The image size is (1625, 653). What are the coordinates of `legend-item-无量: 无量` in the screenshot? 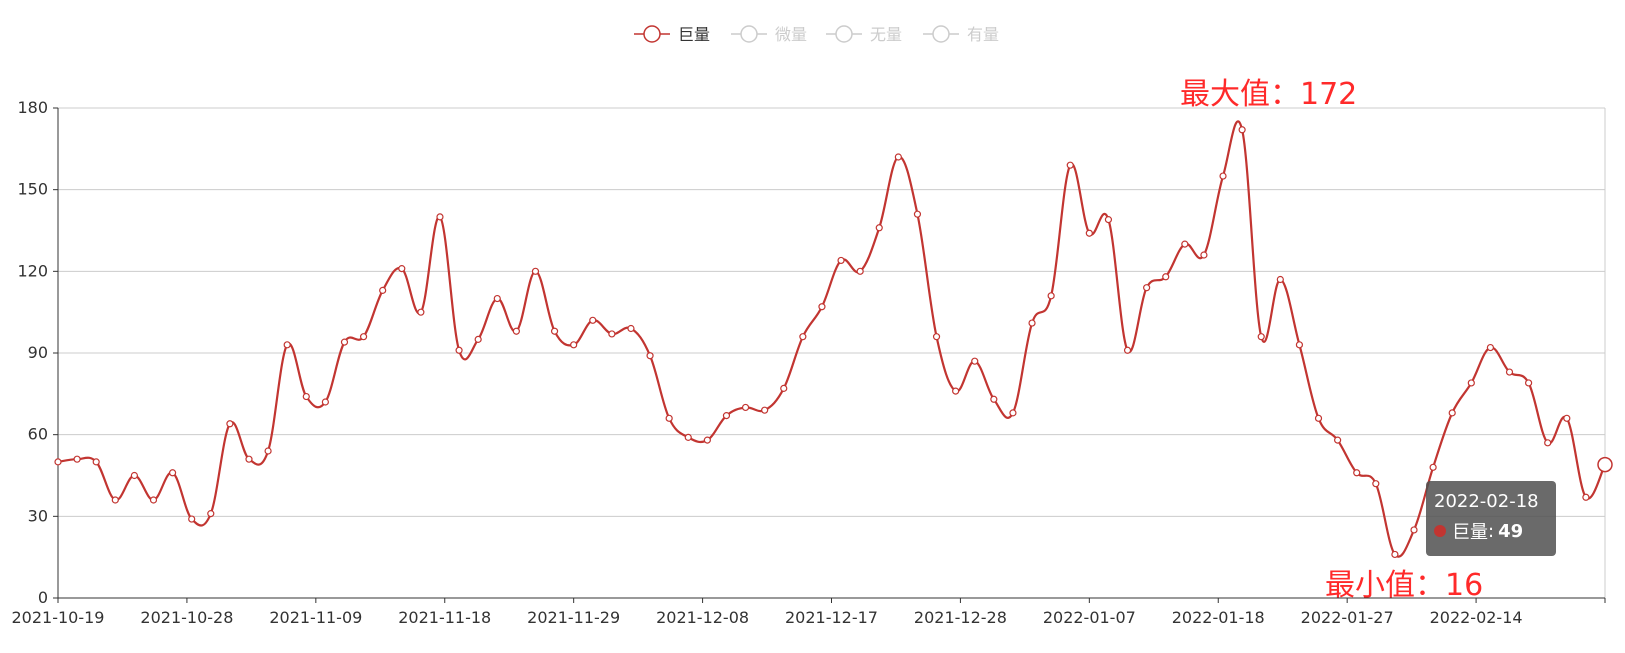 It's located at (864, 34).